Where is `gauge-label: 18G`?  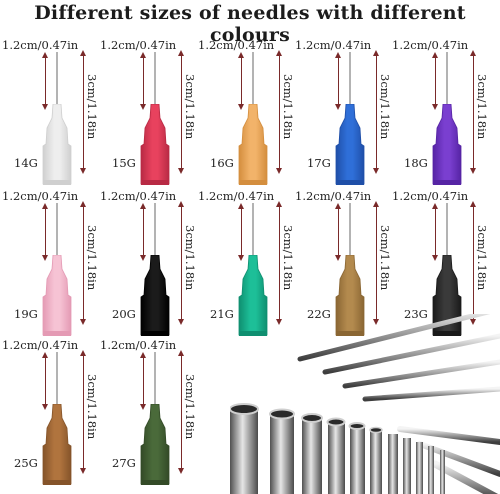
gauge-label: 18G is located at coordinates (416, 163).